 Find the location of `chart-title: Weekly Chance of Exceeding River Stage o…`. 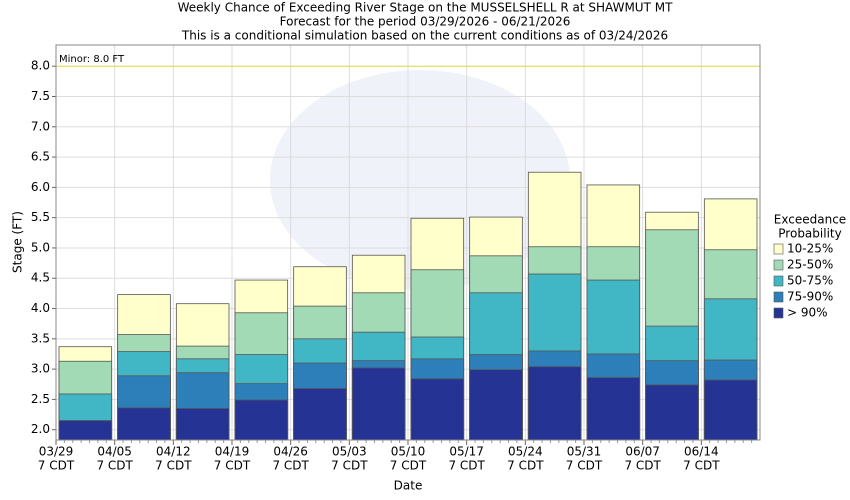

chart-title: Weekly Chance of Exceeding River Stage o… is located at coordinates (426, 8).